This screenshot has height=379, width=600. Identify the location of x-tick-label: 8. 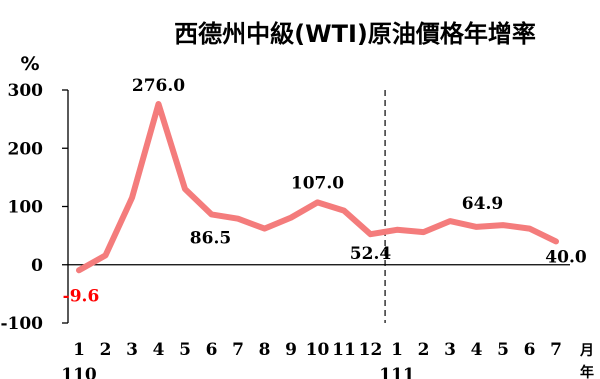
(265, 350).